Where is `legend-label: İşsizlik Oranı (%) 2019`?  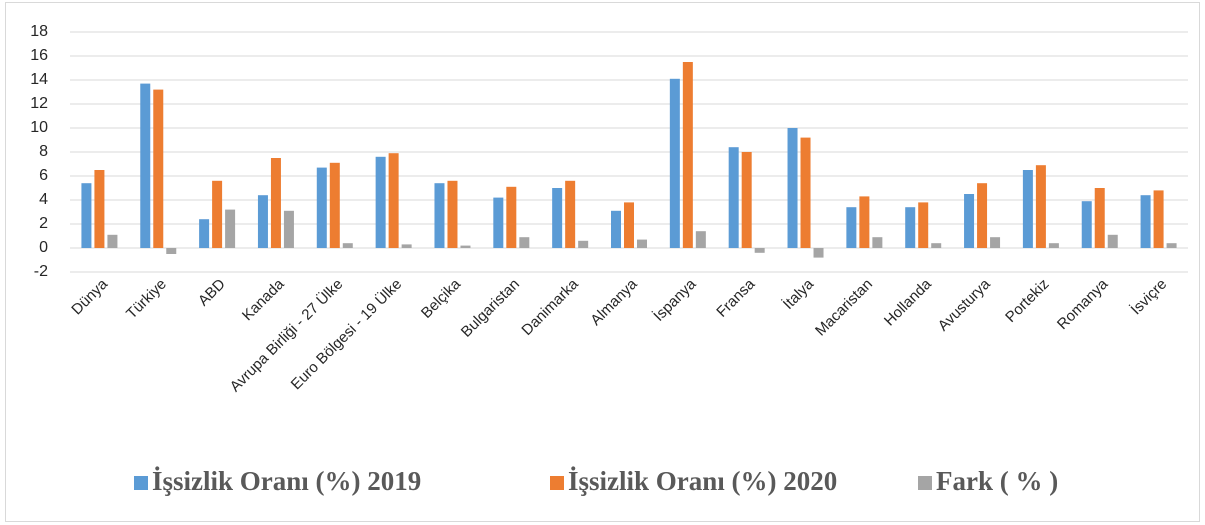
legend-label: İşsizlik Oranı (%) 2019 is located at coordinates (286, 481).